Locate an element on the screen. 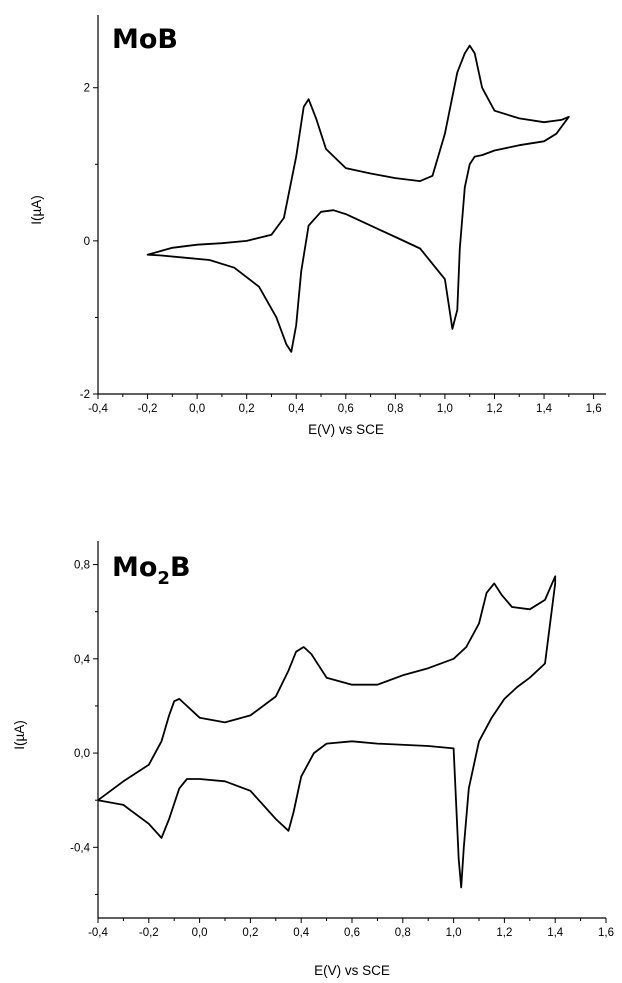  panel-label-tail: B is located at coordinates (180, 567).